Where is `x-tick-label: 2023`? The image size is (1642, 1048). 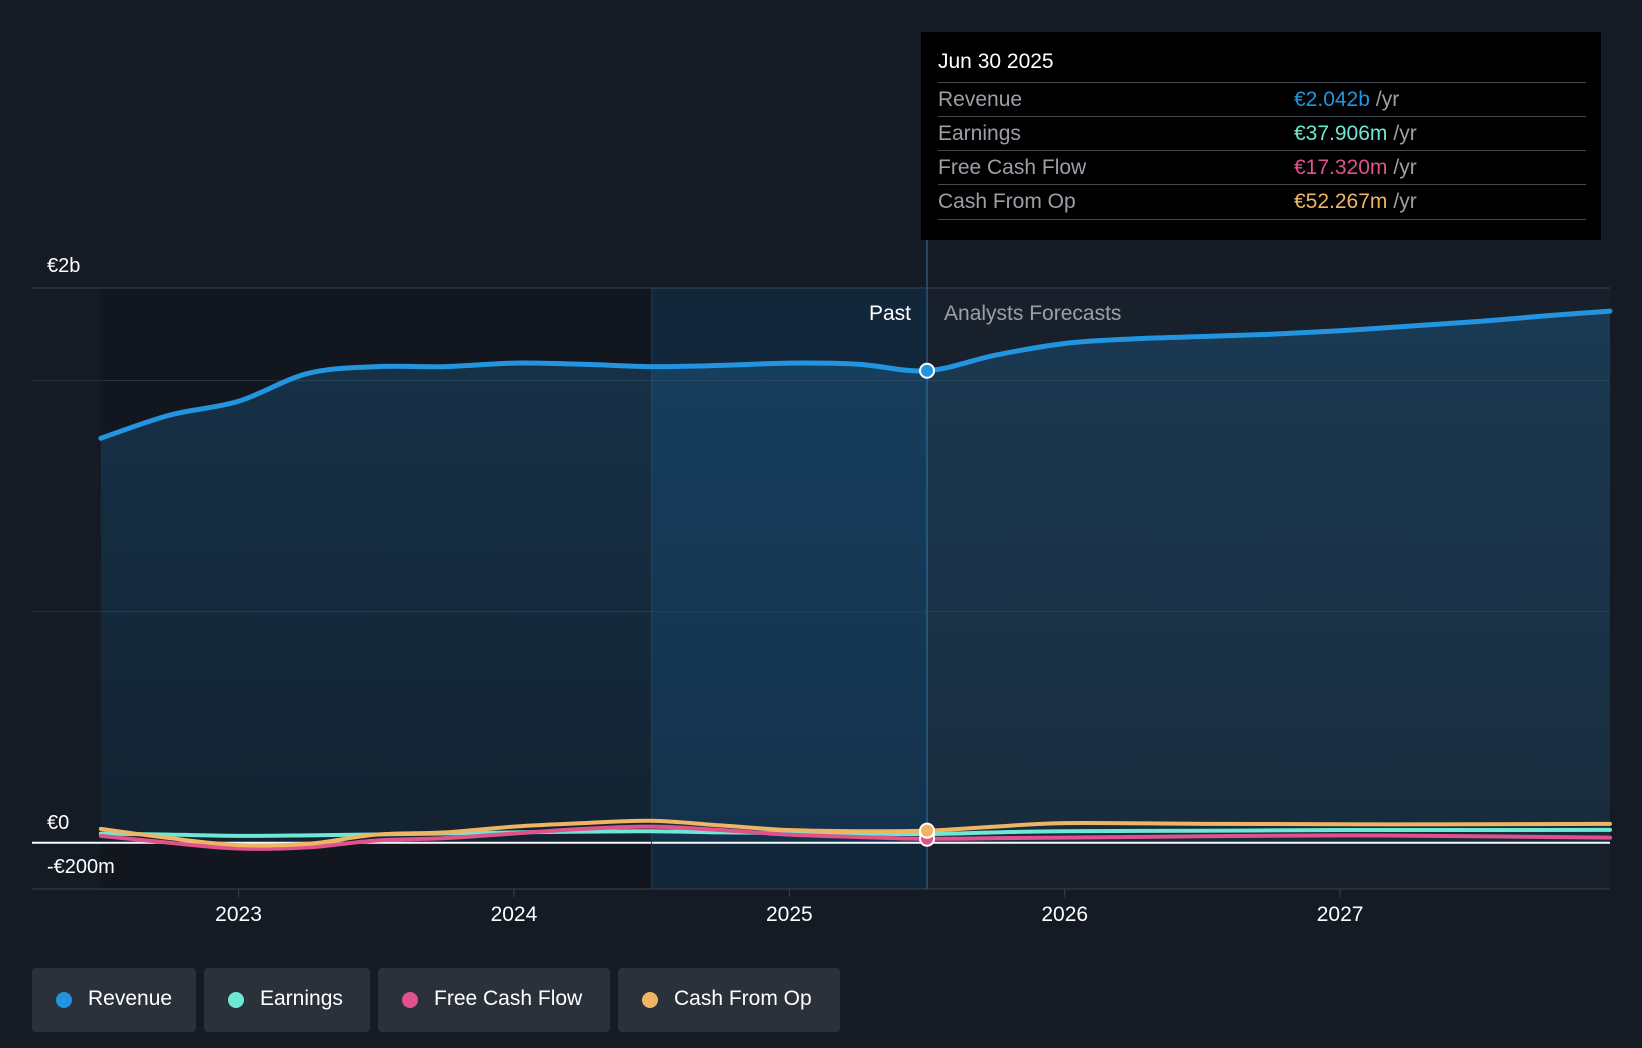
x-tick-label: 2023 is located at coordinates (238, 914).